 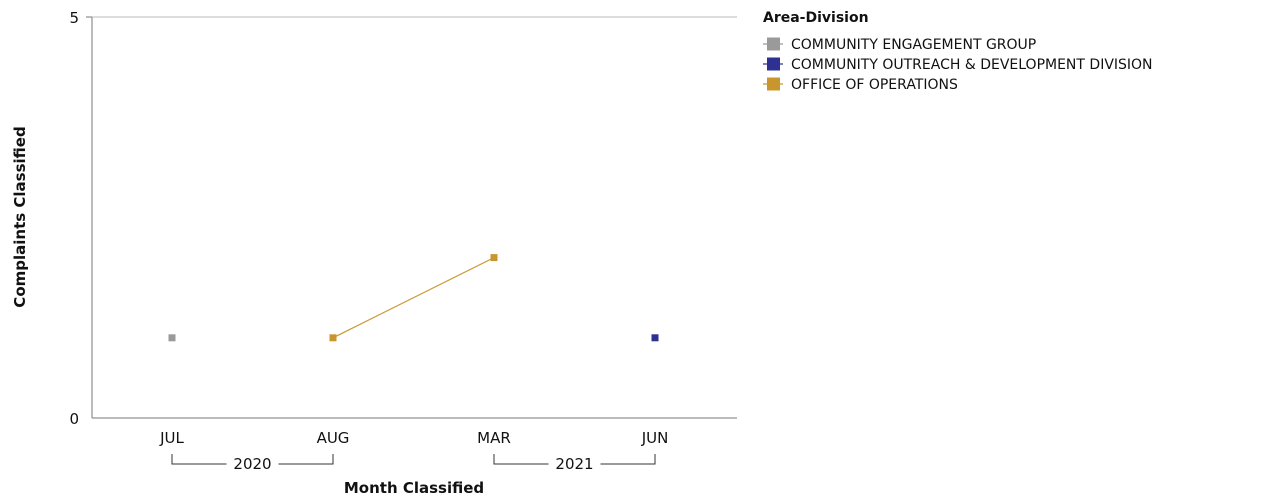 What do you see at coordinates (494, 438) in the screenshot?
I see `x-tick-label: MAR` at bounding box center [494, 438].